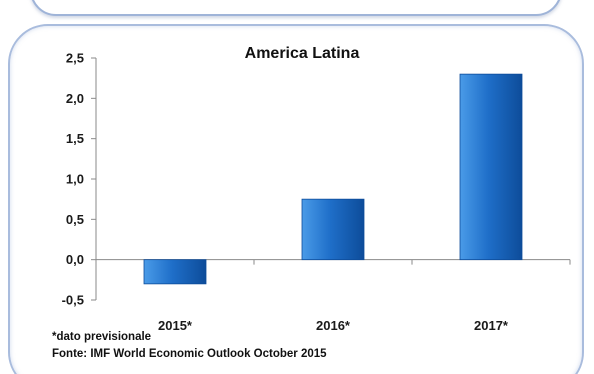 The image size is (594, 374). I want to click on x-tick-label: 2015*, so click(175, 325).